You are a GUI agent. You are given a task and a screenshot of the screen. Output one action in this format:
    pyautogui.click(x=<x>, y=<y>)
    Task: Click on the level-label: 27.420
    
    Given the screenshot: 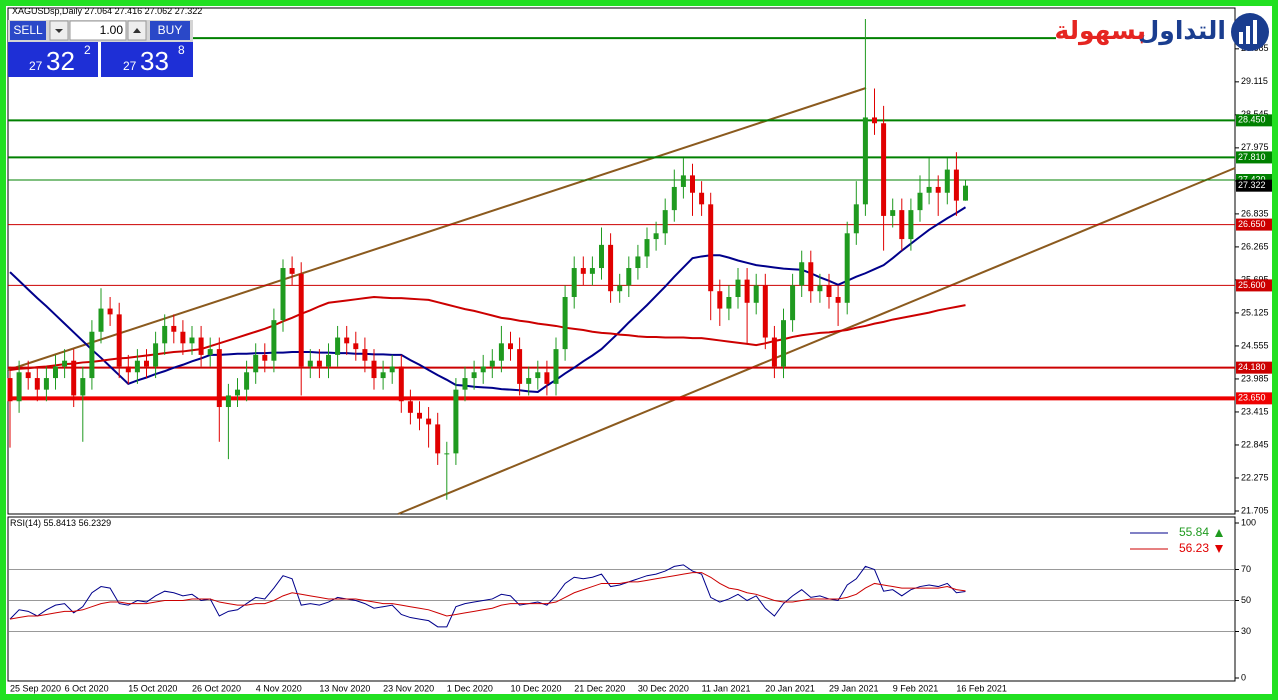 What is the action you would take?
    pyautogui.click(x=1252, y=179)
    